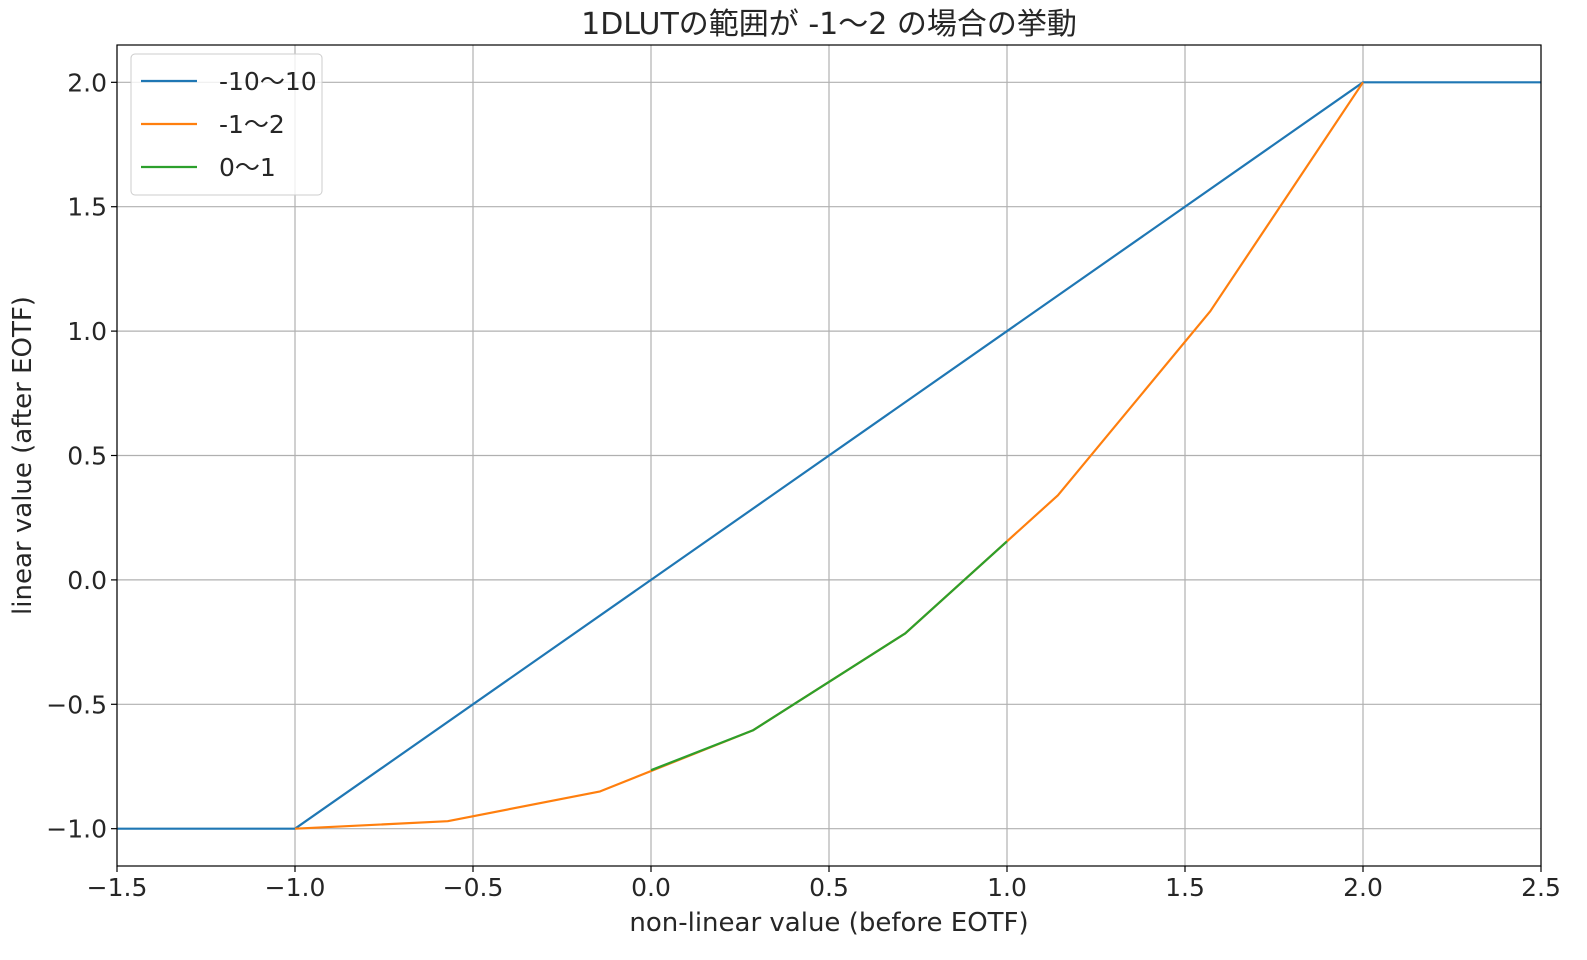  What do you see at coordinates (829, 24) in the screenshot?
I see `chart-title: 1DLUTの範囲が -1〜2 の場合の挙動` at bounding box center [829, 24].